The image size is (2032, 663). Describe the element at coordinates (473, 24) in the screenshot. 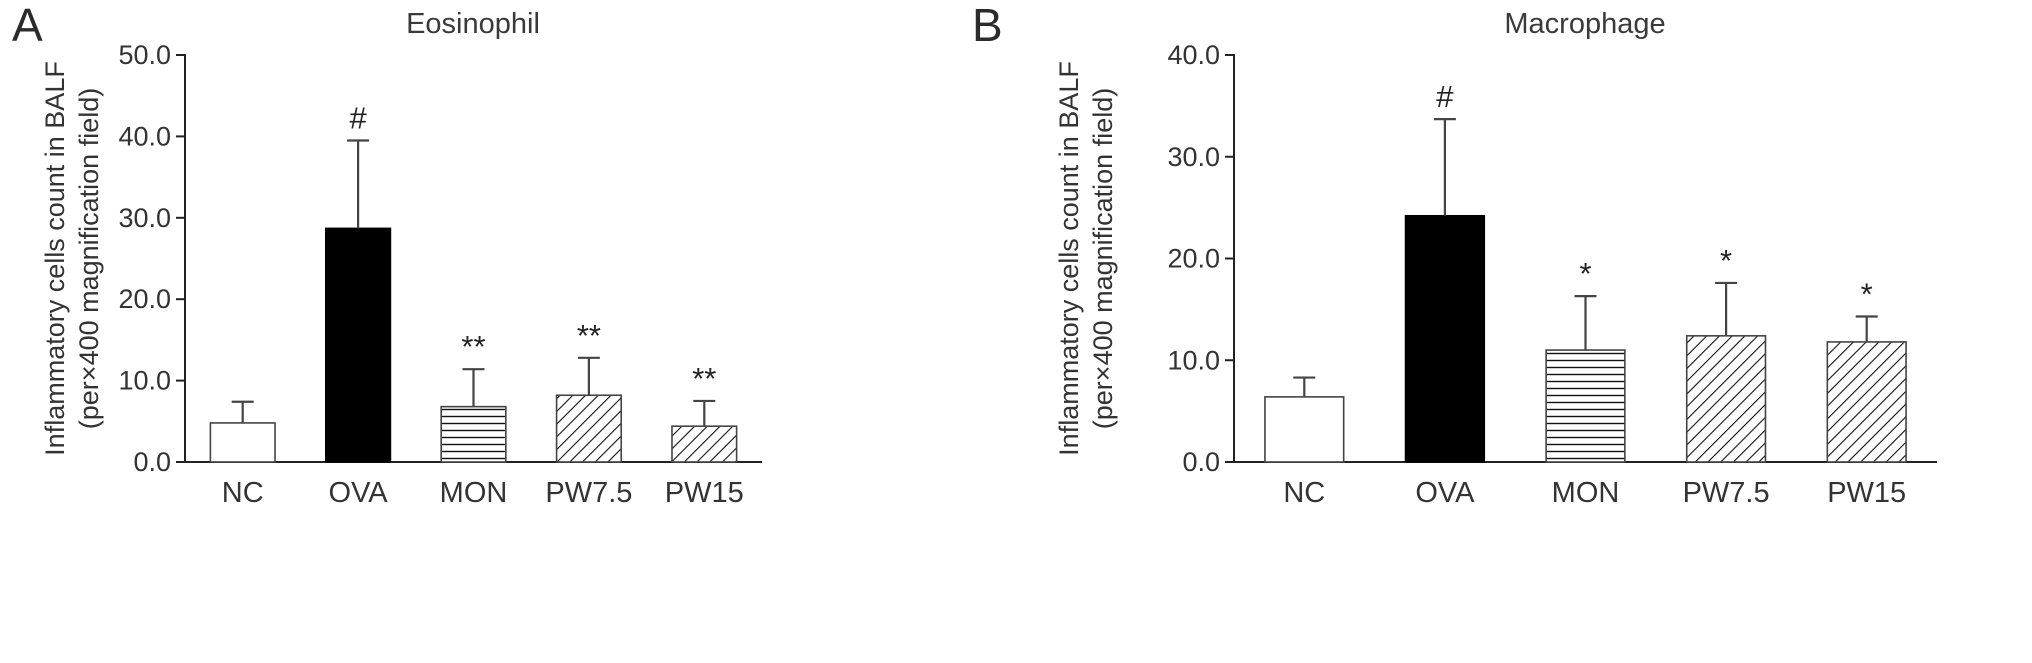

I see `panel-a-title: Eosinophil` at that location.